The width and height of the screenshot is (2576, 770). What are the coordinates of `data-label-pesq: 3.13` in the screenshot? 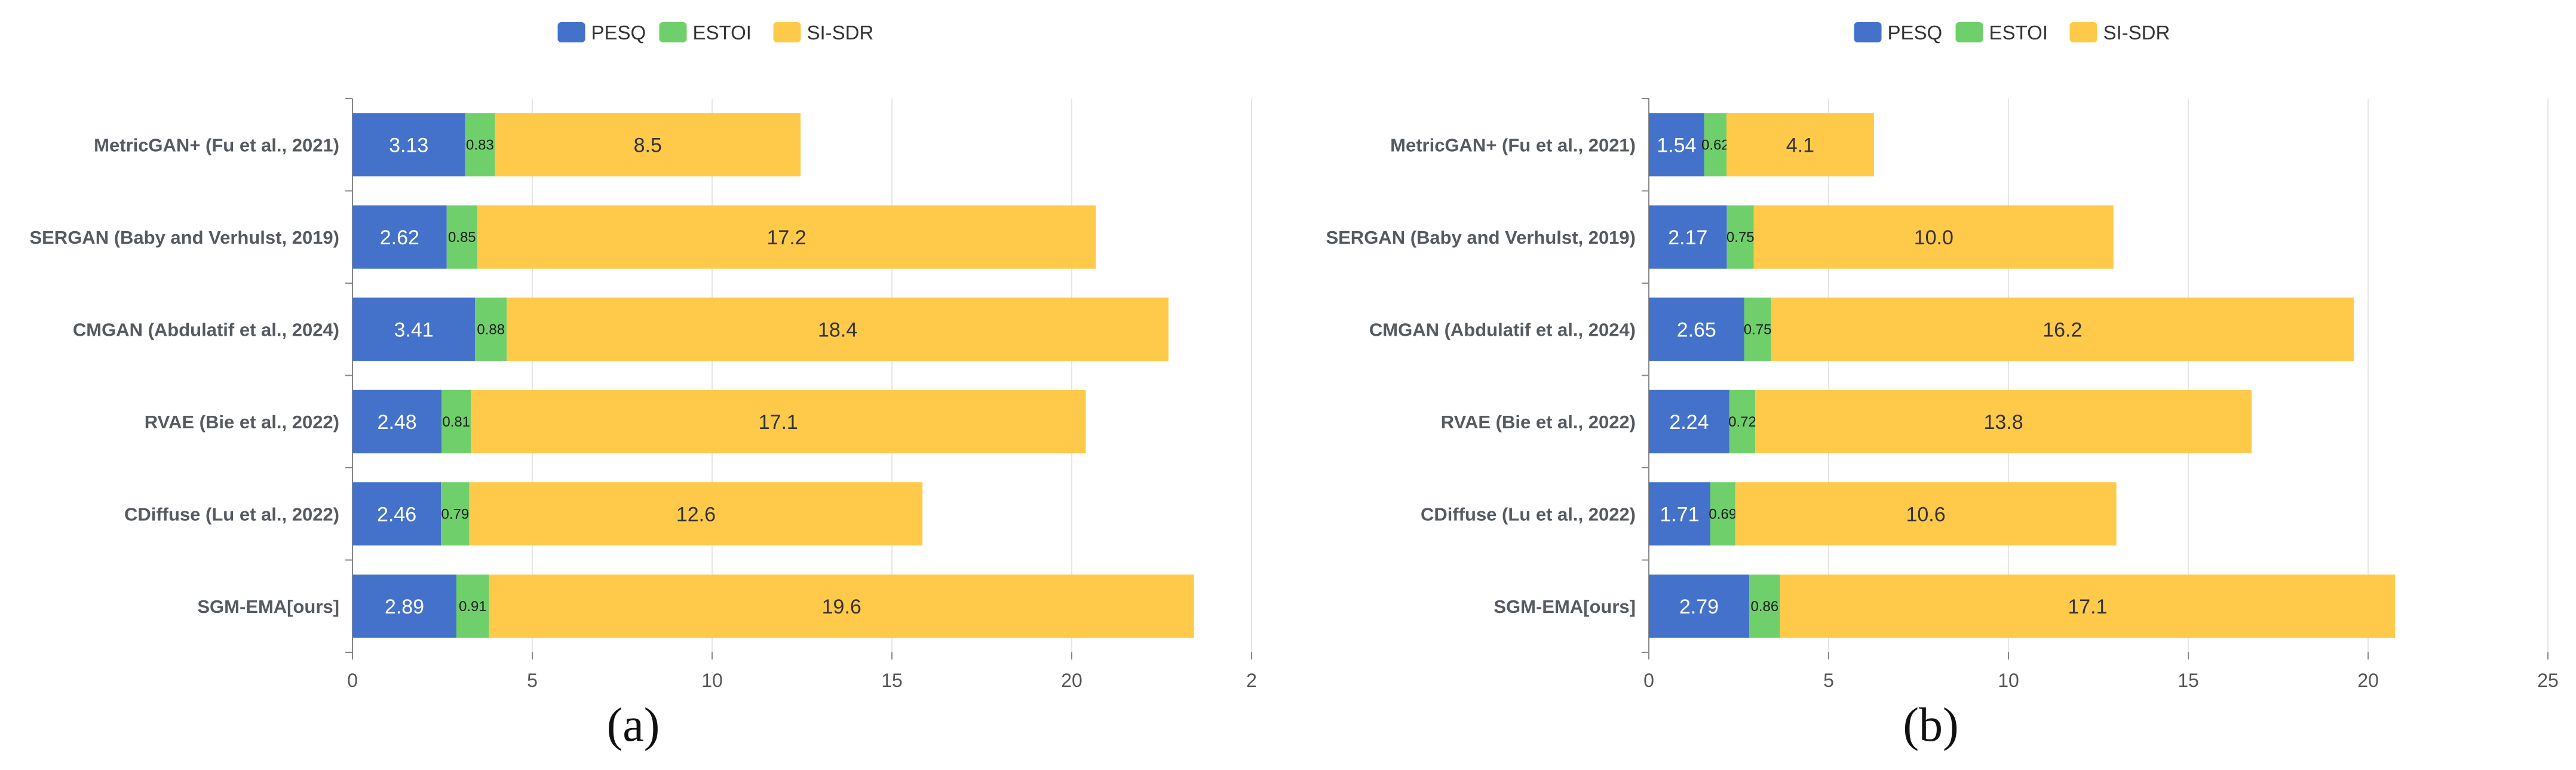 It's located at (408, 145).